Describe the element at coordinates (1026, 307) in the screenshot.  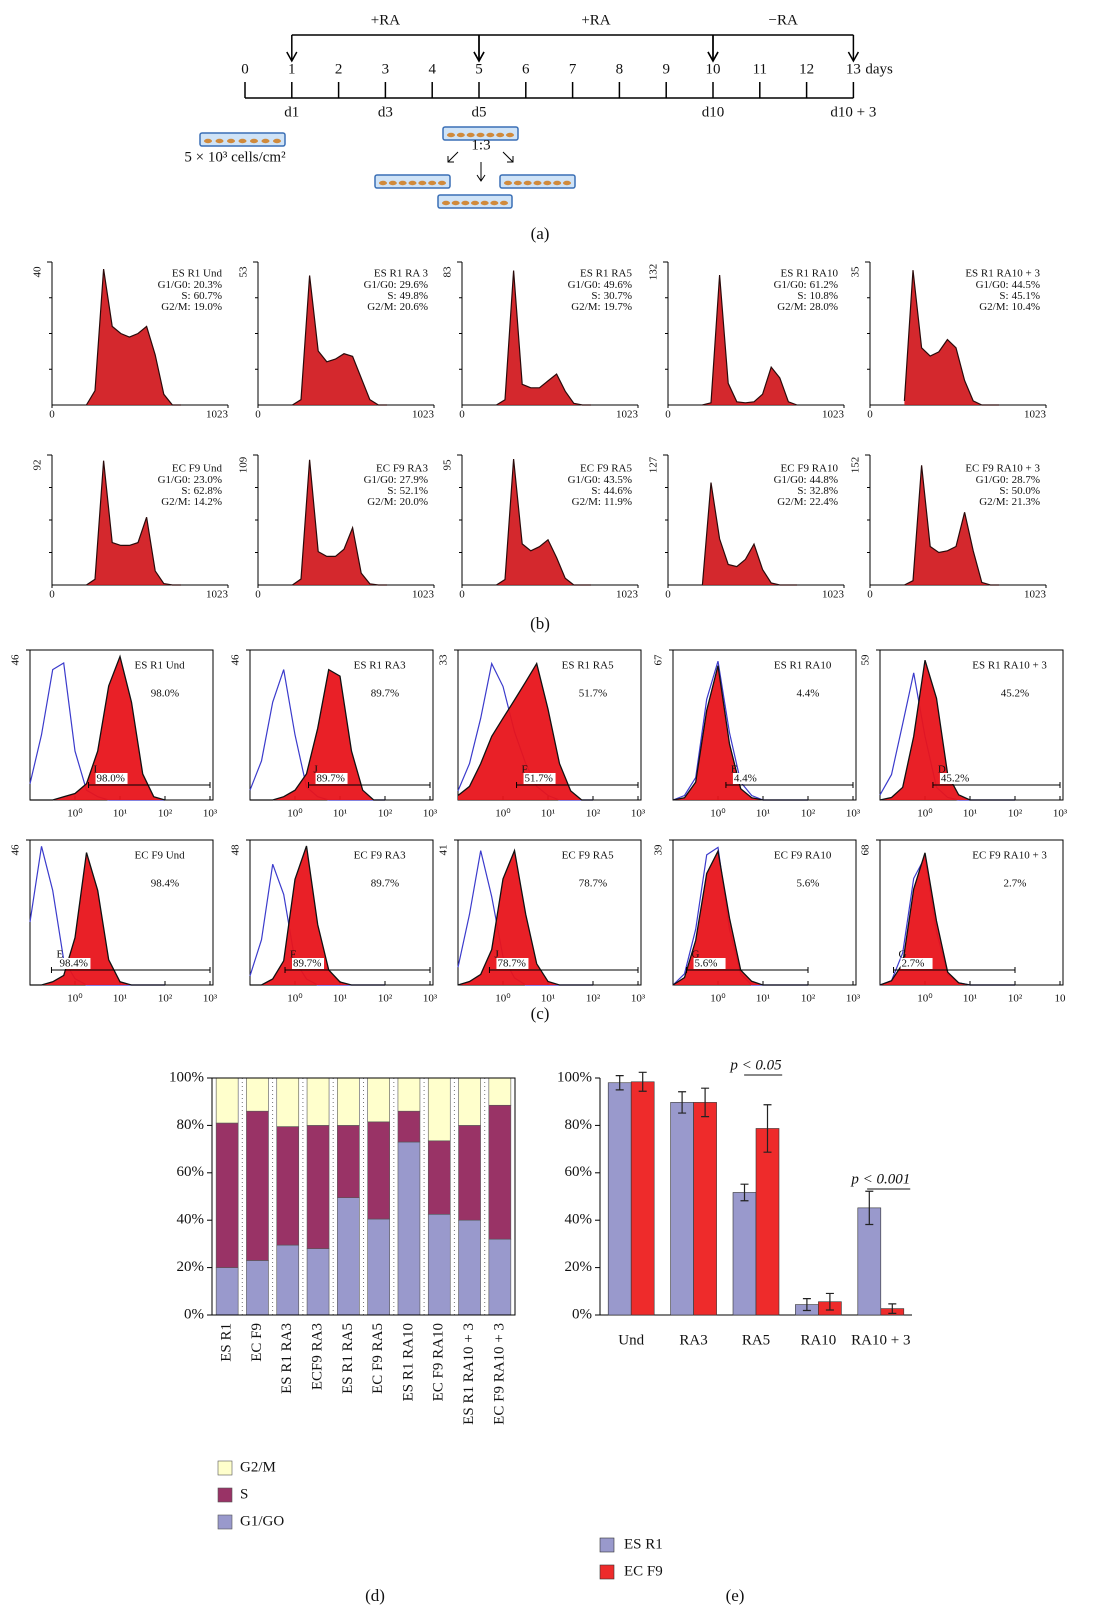
I see `phase-value: 10.4%` at that location.